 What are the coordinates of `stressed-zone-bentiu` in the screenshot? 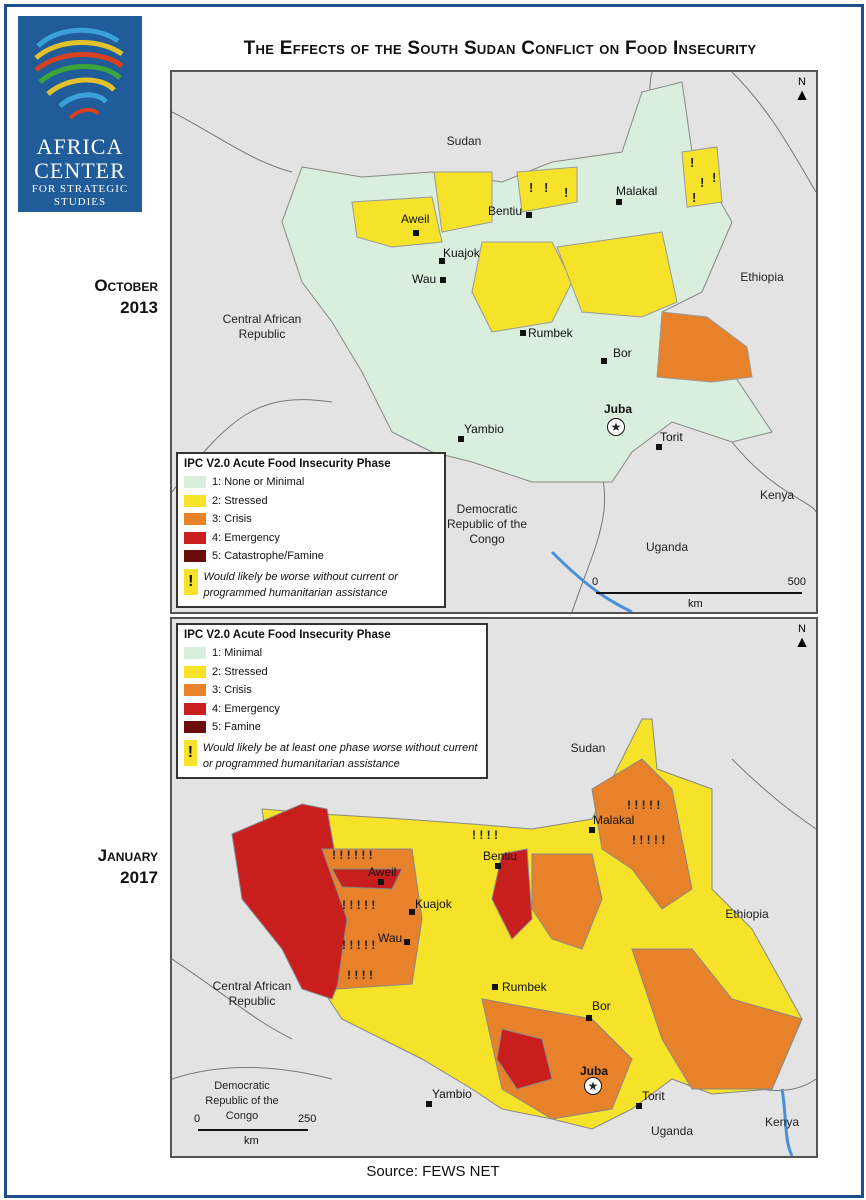 It's located at (547, 189).